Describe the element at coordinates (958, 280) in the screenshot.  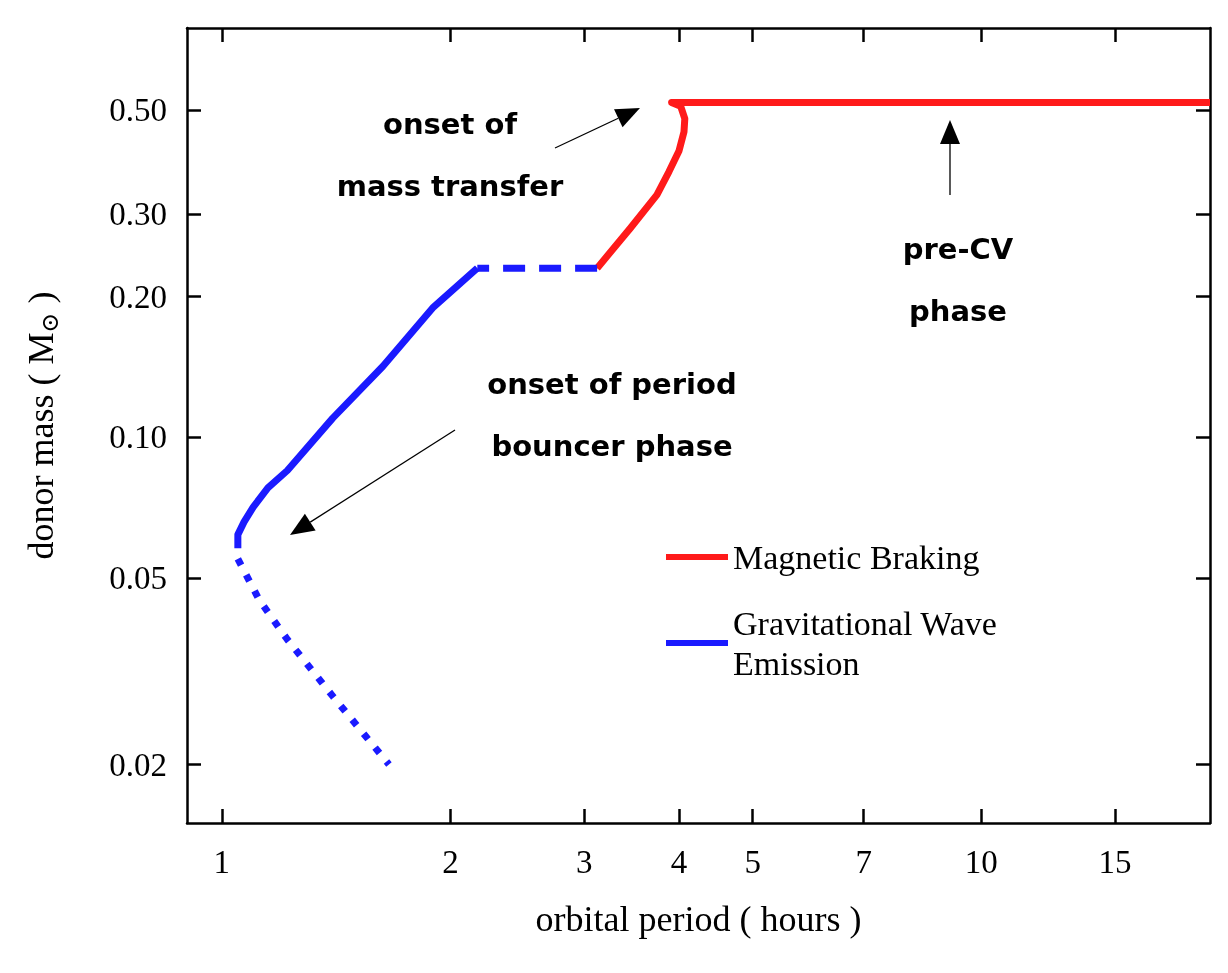
I see `annotation: pre-CV phase` at that location.